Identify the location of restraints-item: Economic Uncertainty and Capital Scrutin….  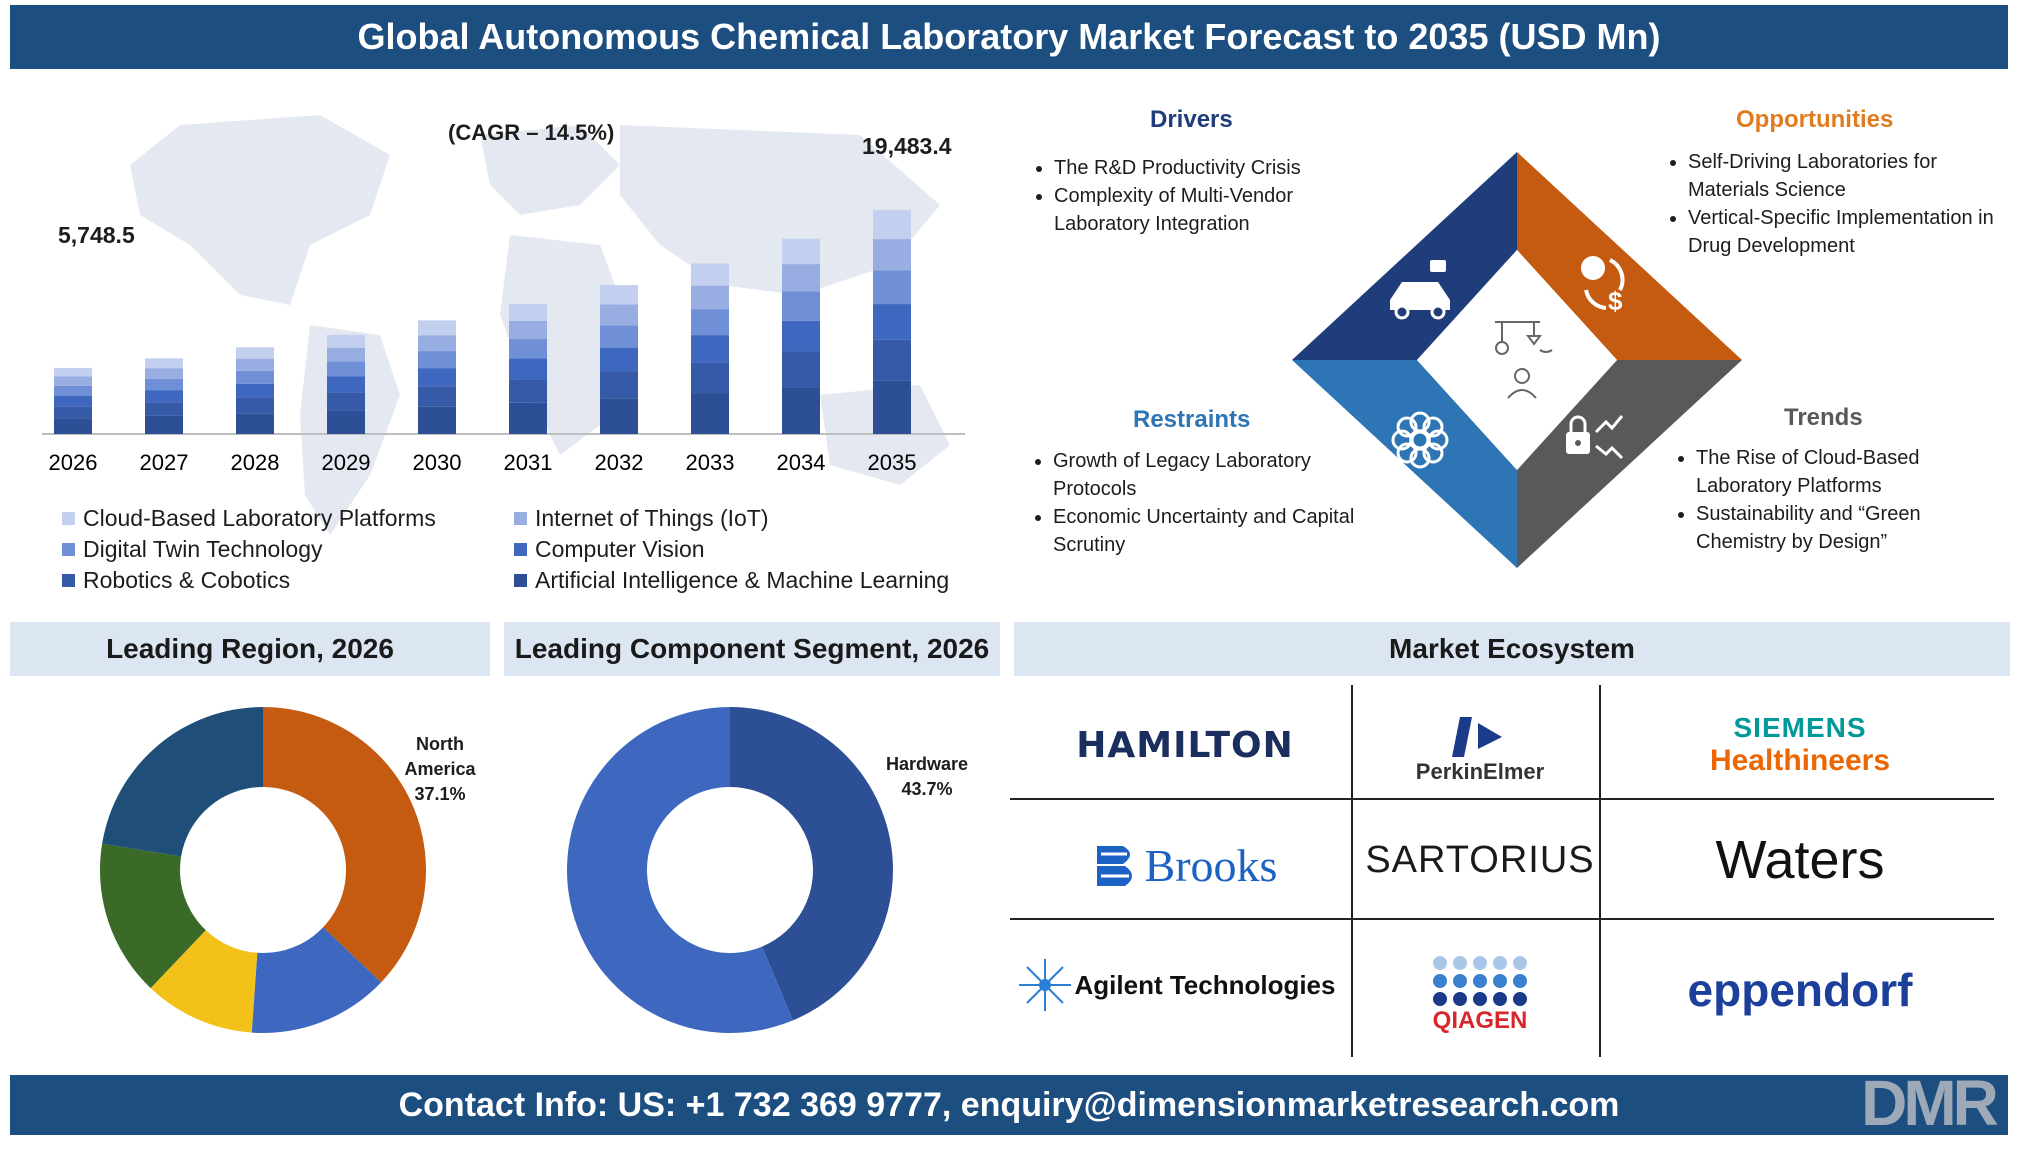
(1213, 531).